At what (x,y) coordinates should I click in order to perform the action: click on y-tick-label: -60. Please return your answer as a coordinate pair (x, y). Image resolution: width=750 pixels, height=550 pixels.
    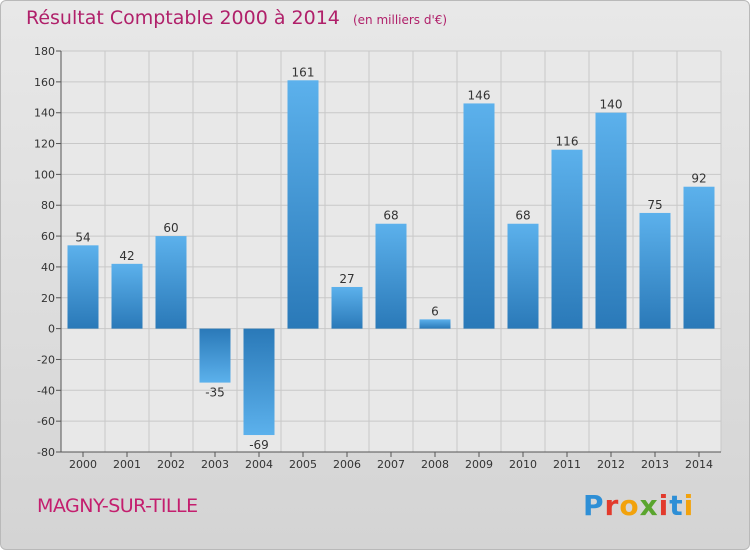
    Looking at the image, I should click on (46, 421).